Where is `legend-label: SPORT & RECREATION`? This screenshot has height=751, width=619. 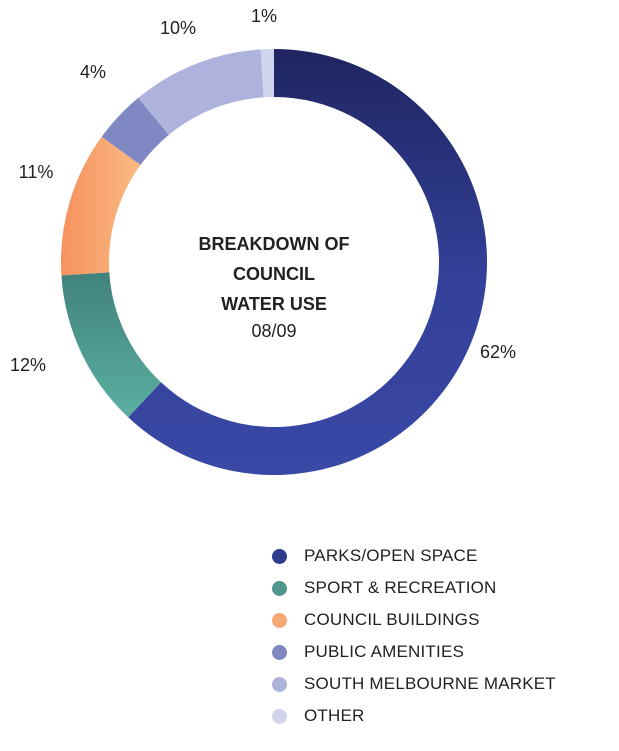 legend-label: SPORT & RECREATION is located at coordinates (400, 587).